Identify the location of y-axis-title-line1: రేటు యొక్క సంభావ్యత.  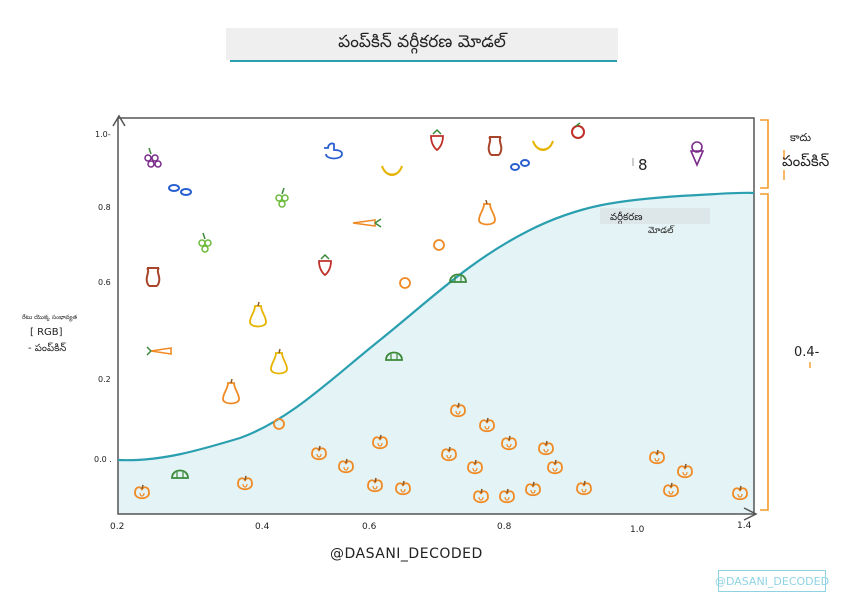
(49, 318).